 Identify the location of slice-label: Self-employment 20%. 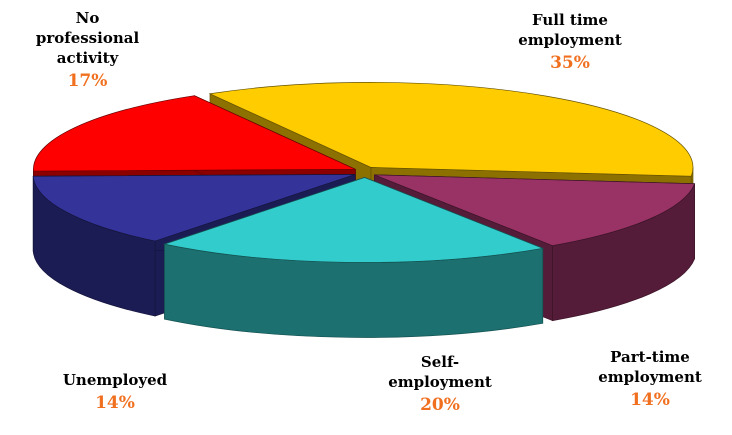
(440, 383).